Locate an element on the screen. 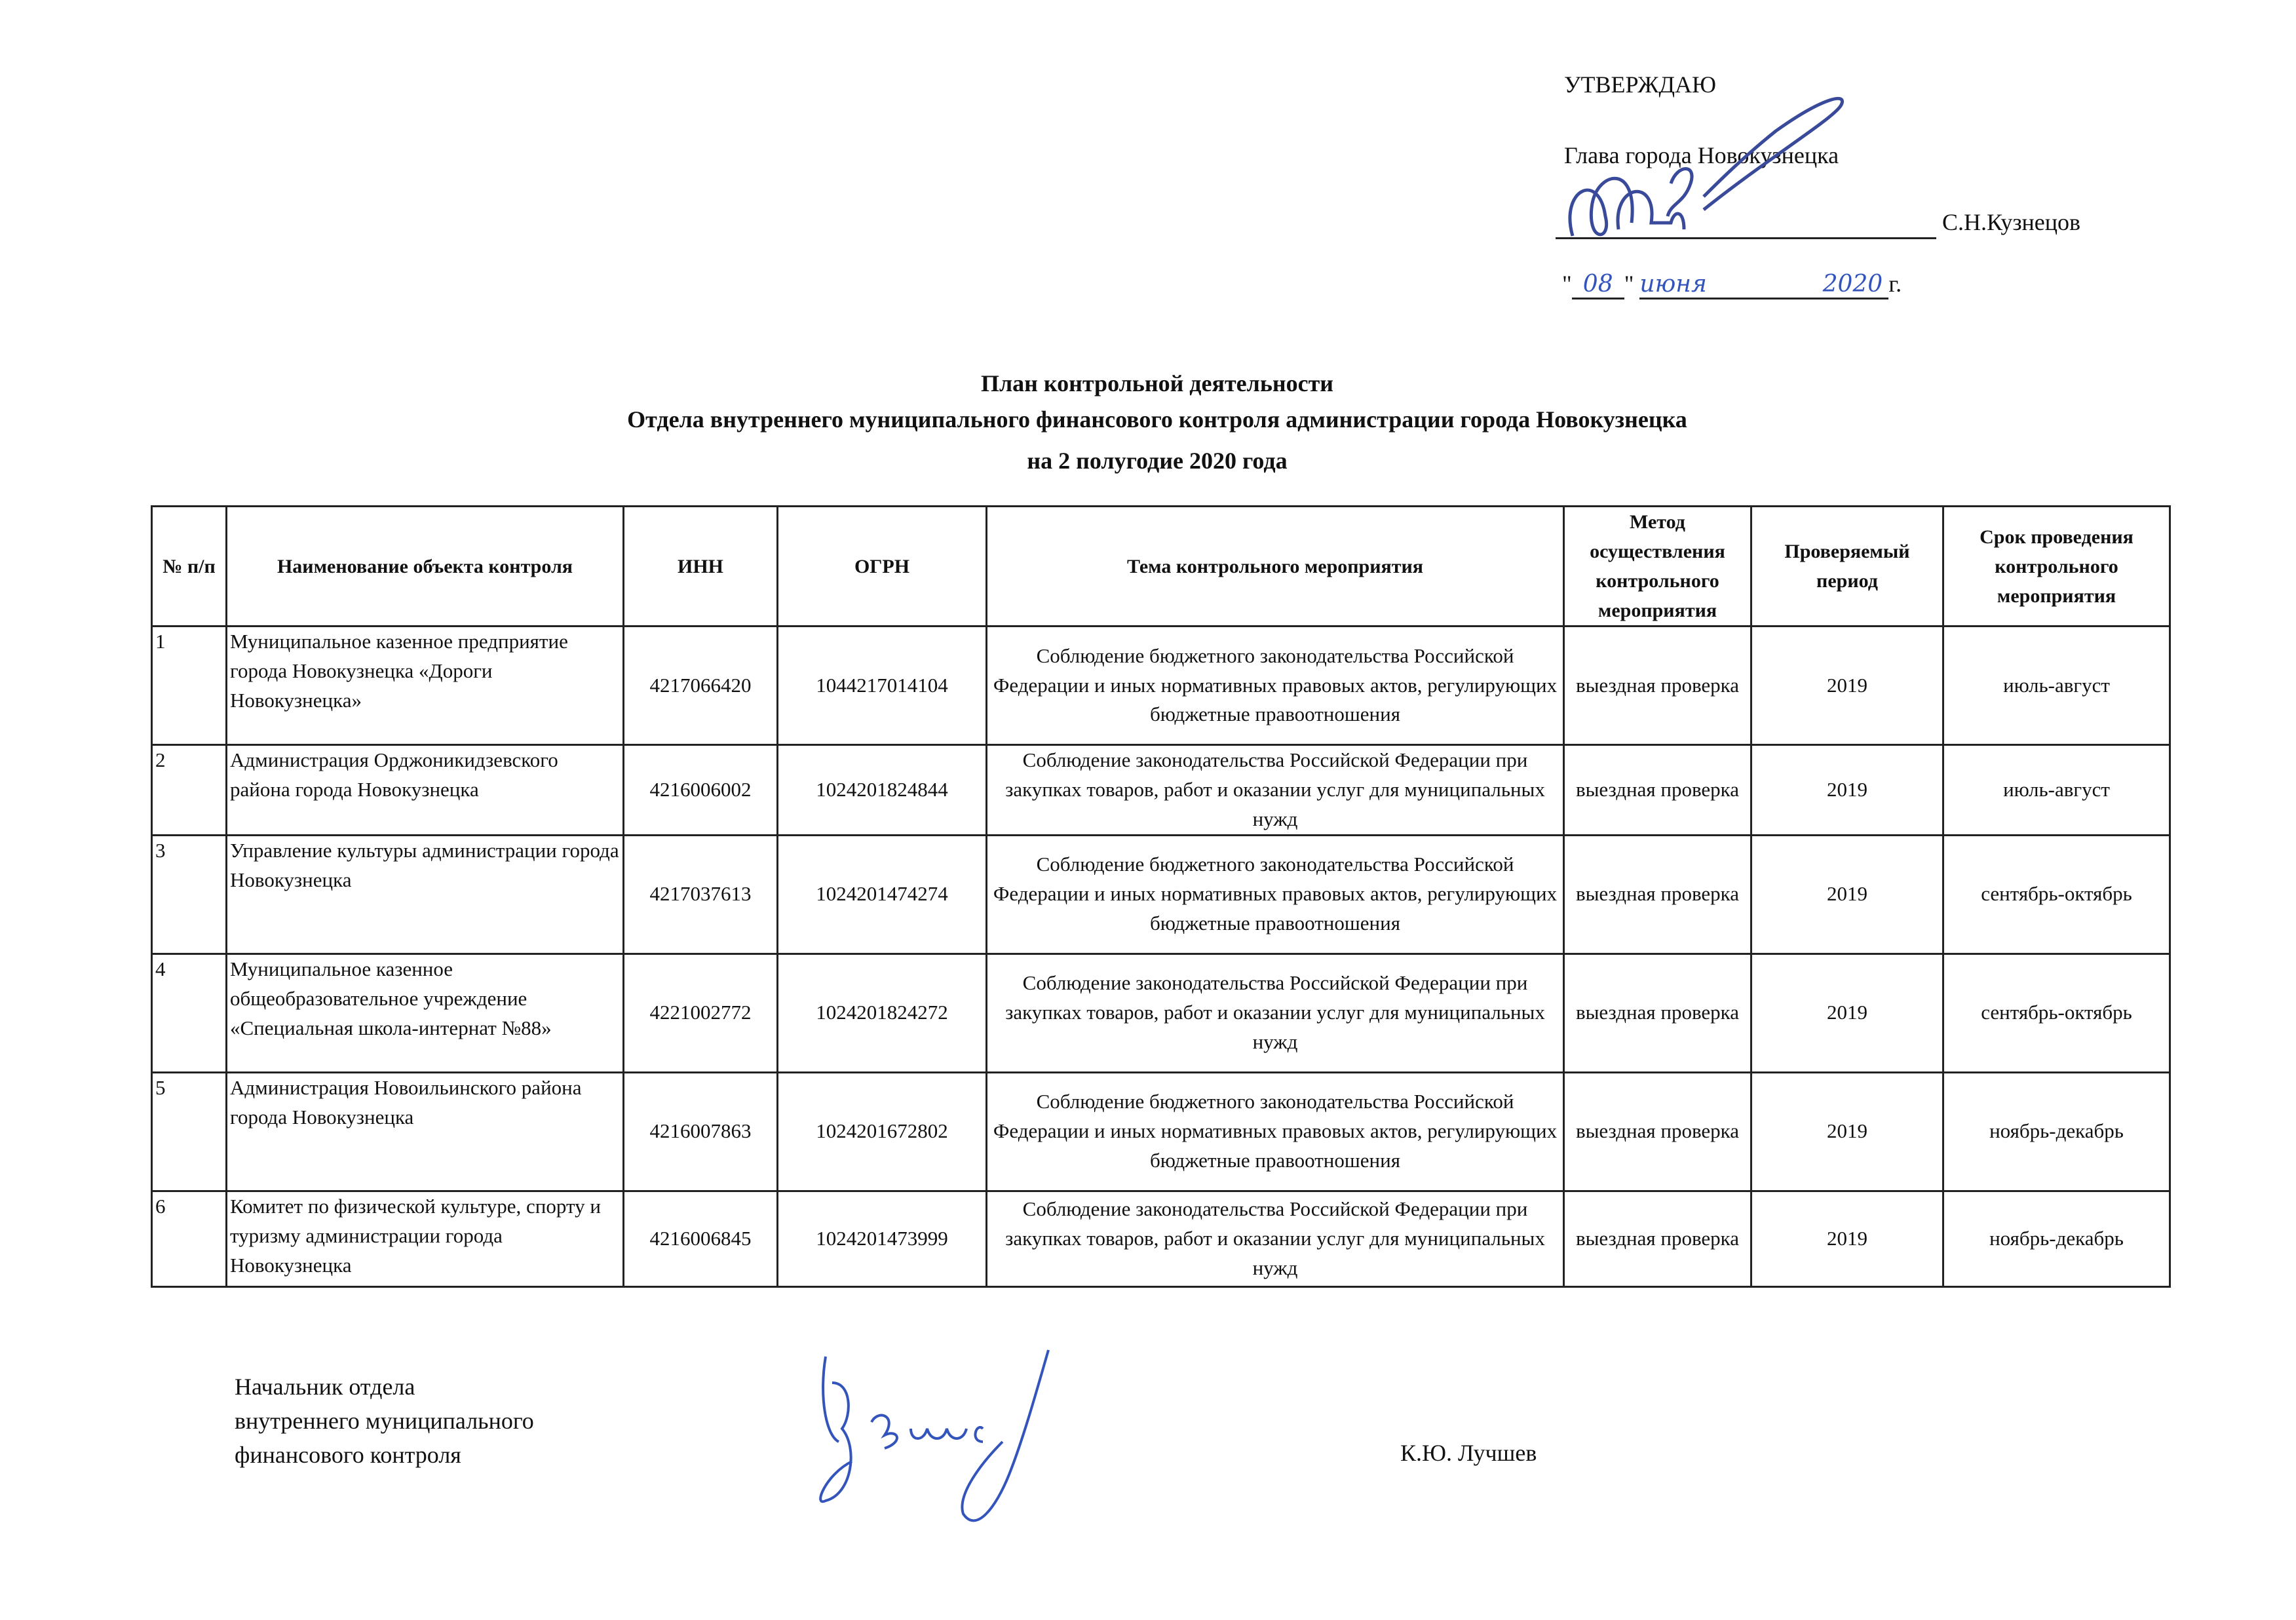  cell-inn: 4221002772 is located at coordinates (700, 1013).